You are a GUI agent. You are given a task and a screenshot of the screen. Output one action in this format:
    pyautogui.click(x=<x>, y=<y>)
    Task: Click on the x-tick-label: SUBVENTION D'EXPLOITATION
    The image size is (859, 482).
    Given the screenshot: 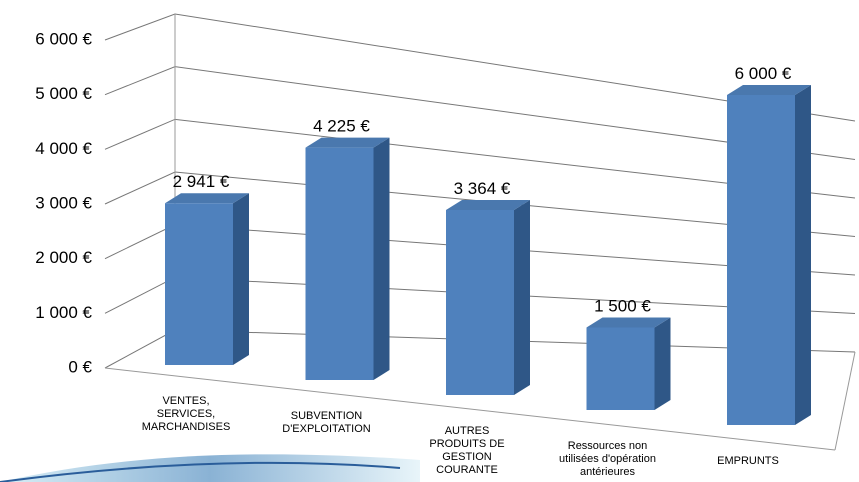 What is the action you would take?
    pyautogui.click(x=326, y=422)
    